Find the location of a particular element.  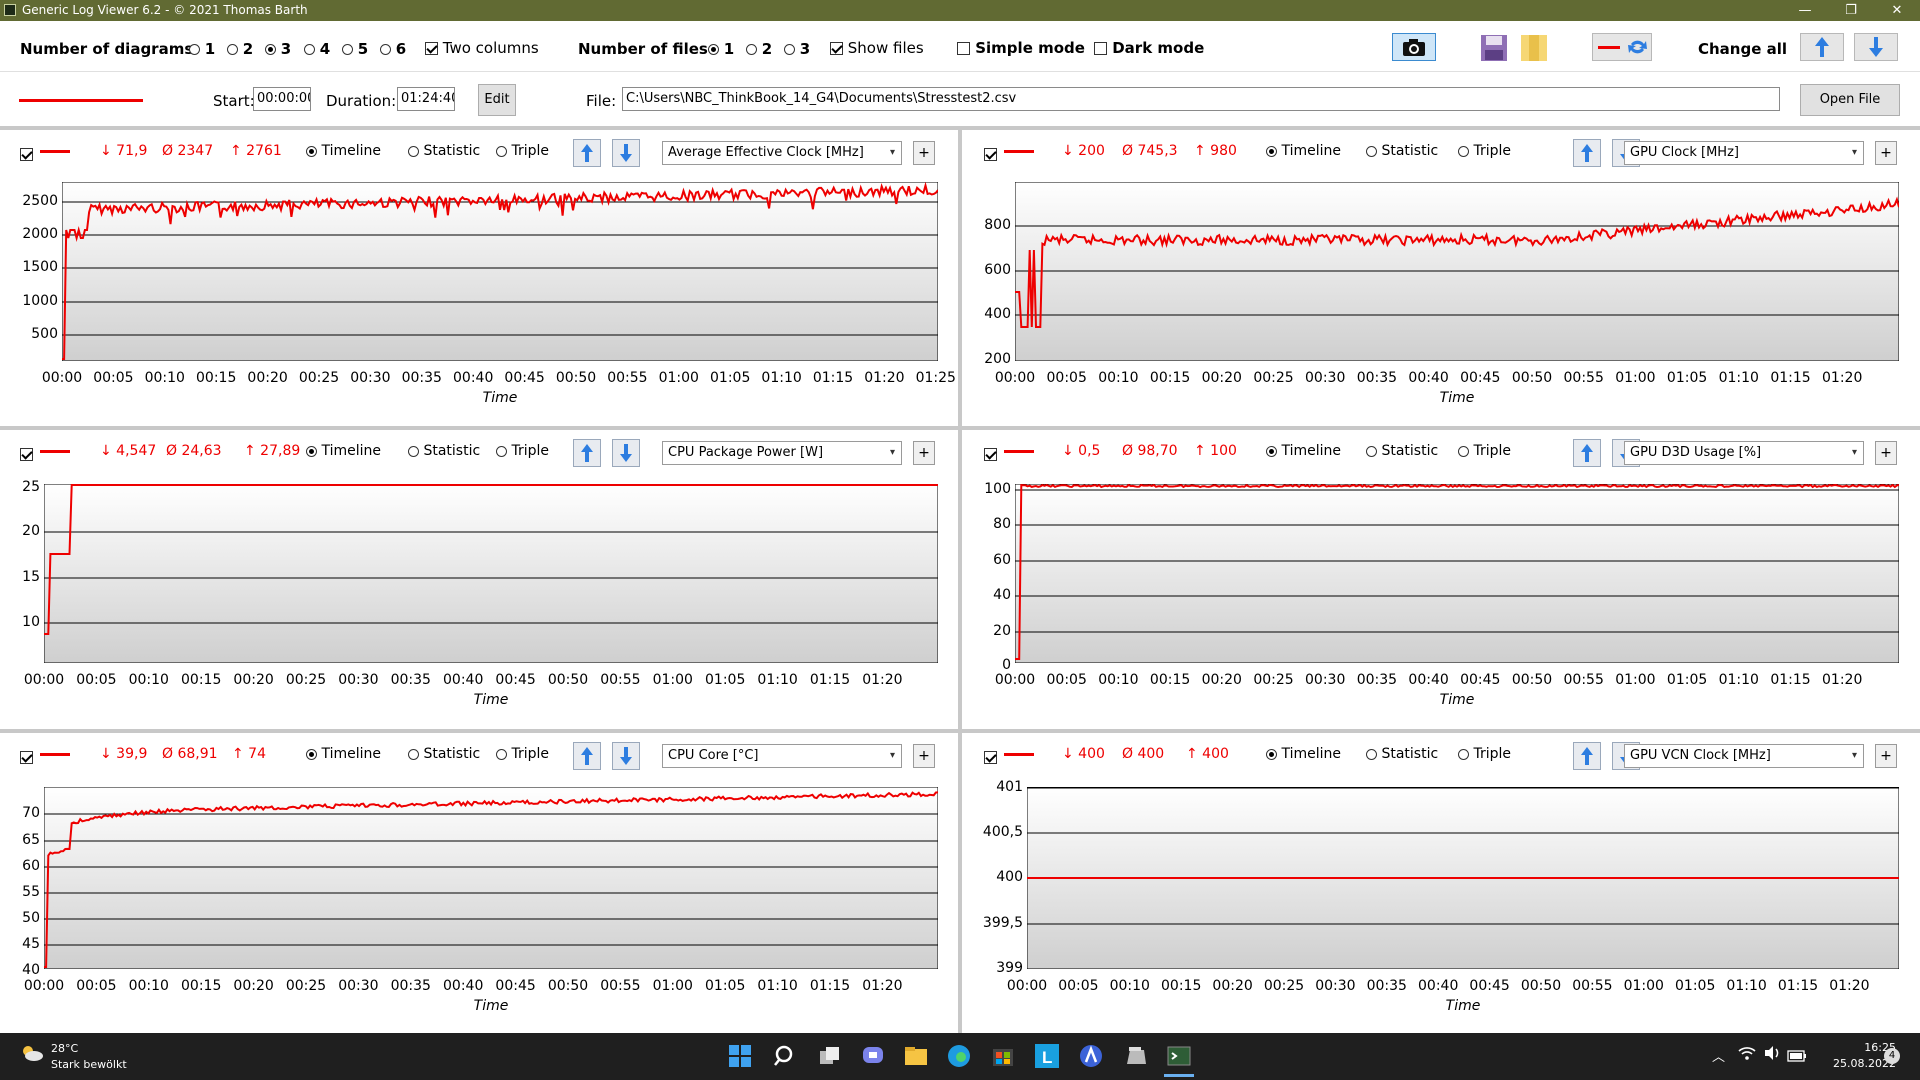

start-input: 00:00:00 is located at coordinates (282, 99).